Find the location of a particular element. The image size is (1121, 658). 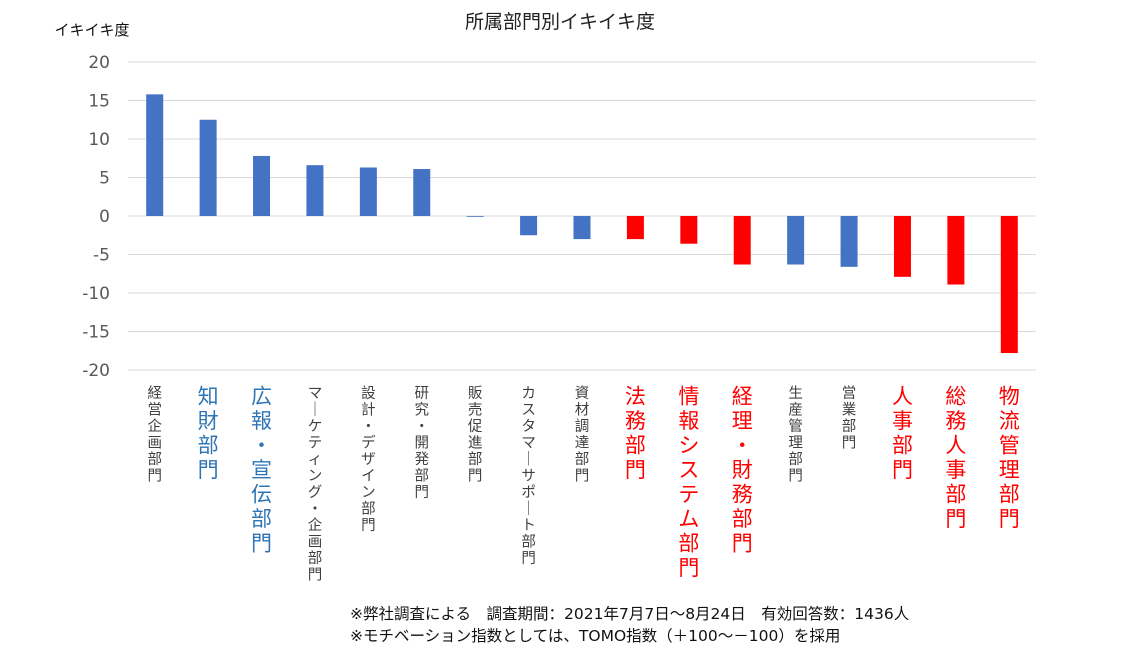

y-tick-label: 15 is located at coordinates (99, 102).